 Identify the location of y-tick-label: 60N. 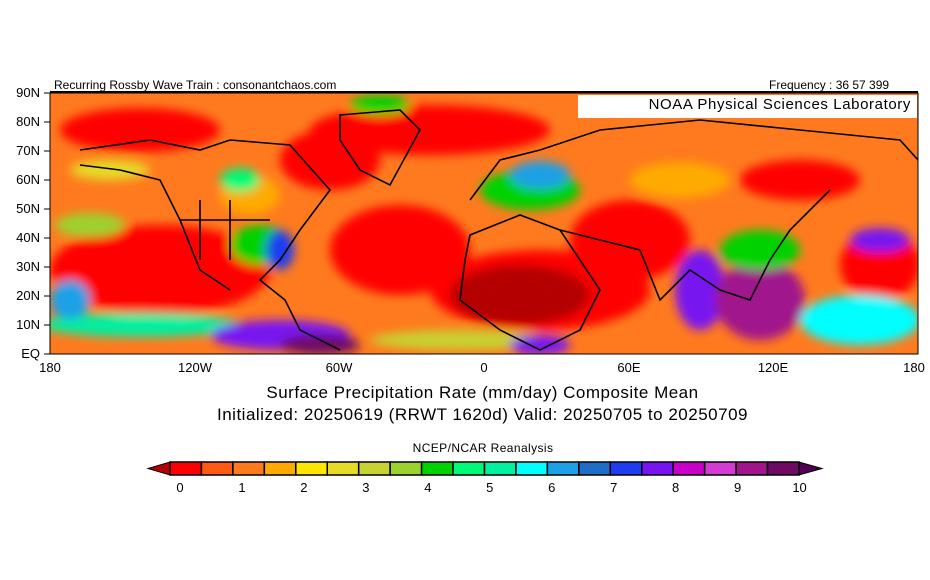
(28, 179).